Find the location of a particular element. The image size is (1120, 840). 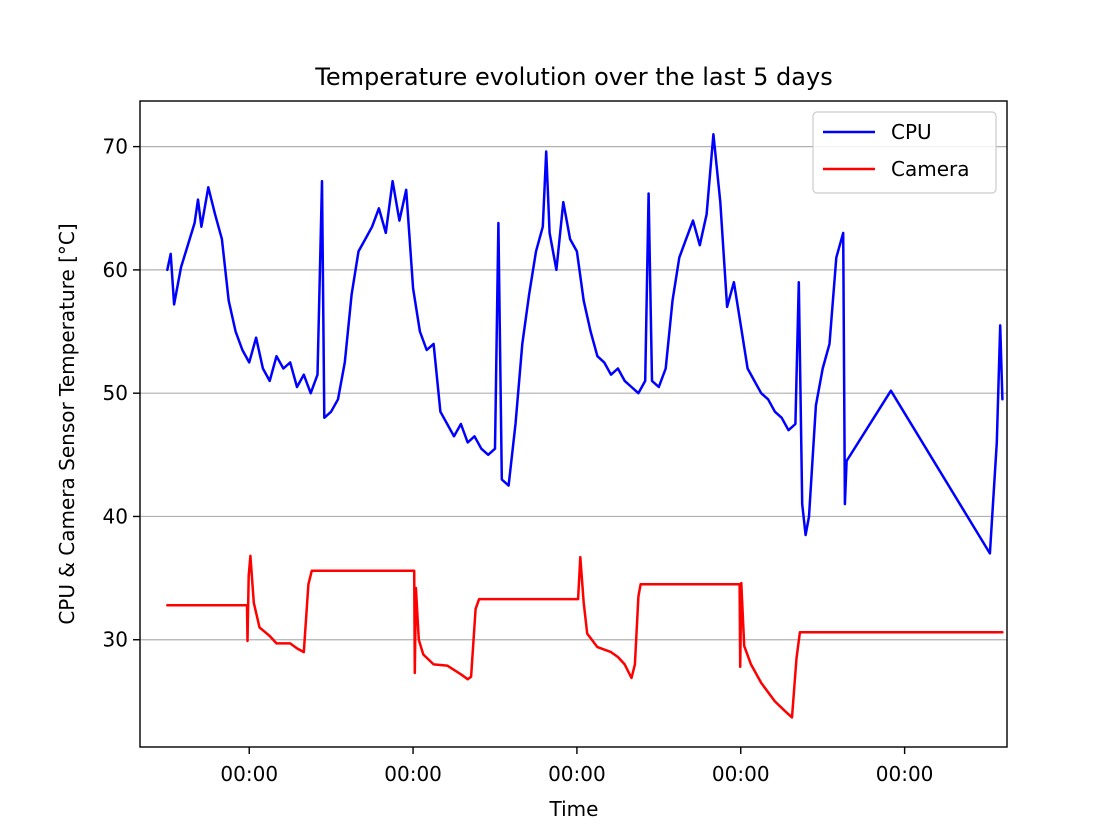

y-axis-ticks: 30 40 50 60 70 is located at coordinates (121, 393).